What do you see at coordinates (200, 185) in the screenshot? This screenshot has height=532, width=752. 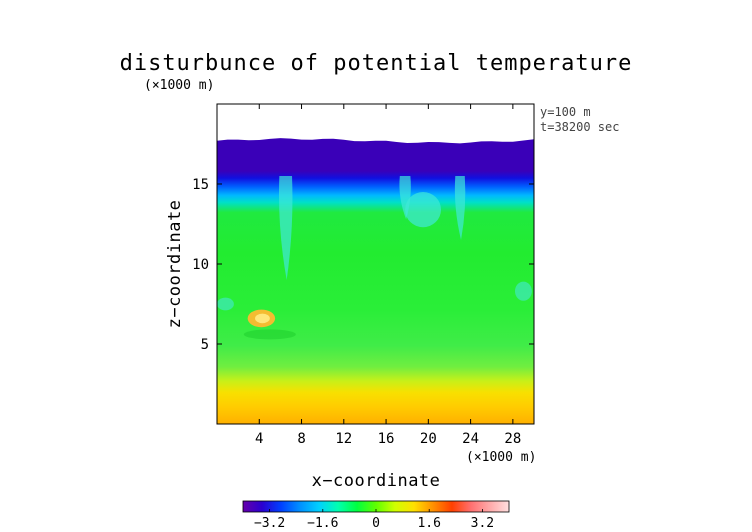 I see `y-tick-label: 15` at bounding box center [200, 185].